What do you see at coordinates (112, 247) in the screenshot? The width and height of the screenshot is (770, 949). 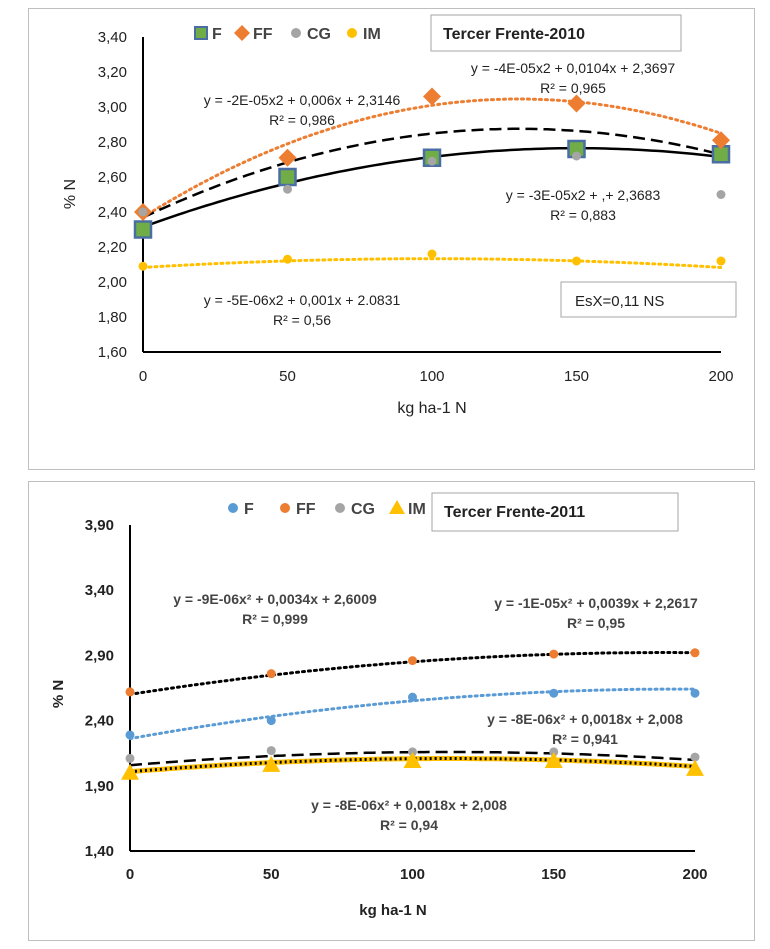 I see `c2010-y-tick-label: 2,20` at bounding box center [112, 247].